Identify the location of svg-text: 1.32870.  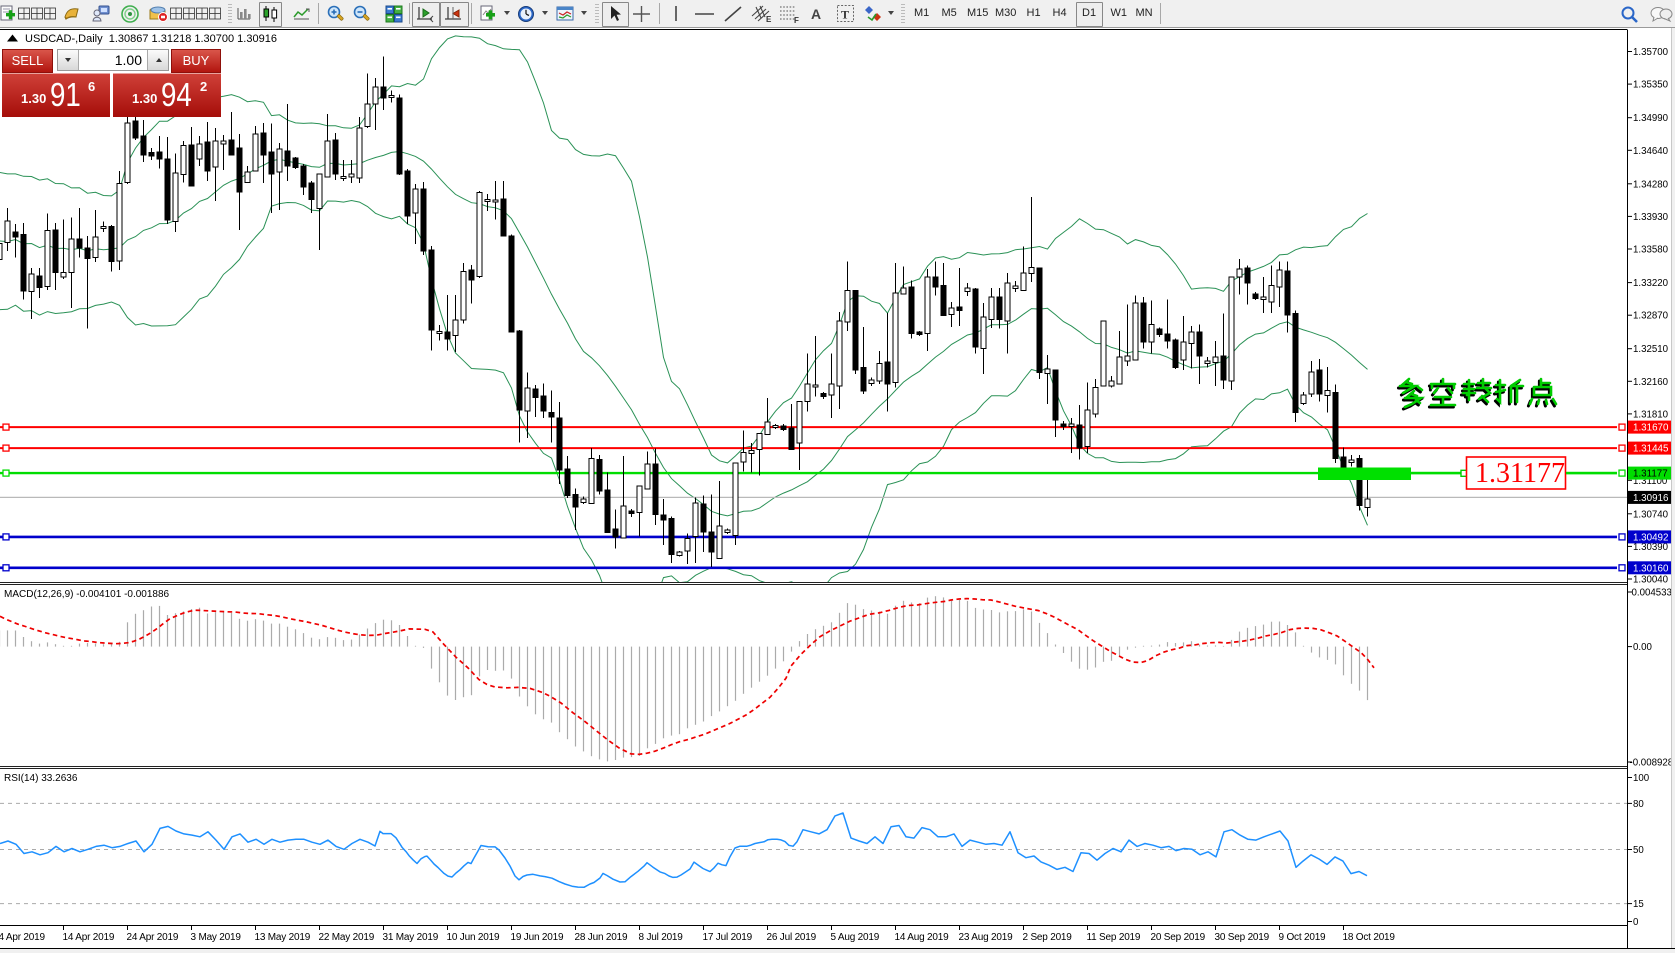
(1651, 316).